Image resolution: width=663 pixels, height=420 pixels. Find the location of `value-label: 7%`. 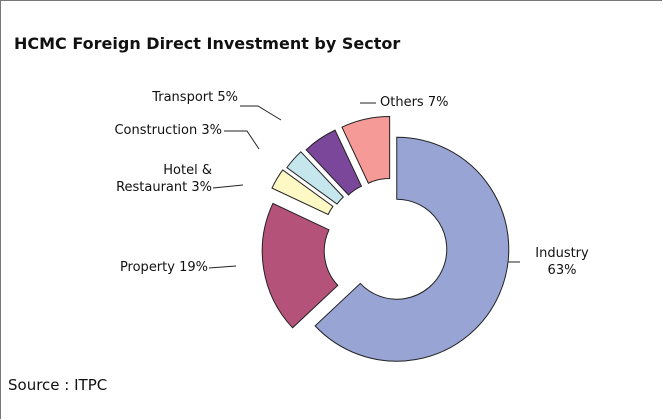

value-label: 7% is located at coordinates (438, 102).